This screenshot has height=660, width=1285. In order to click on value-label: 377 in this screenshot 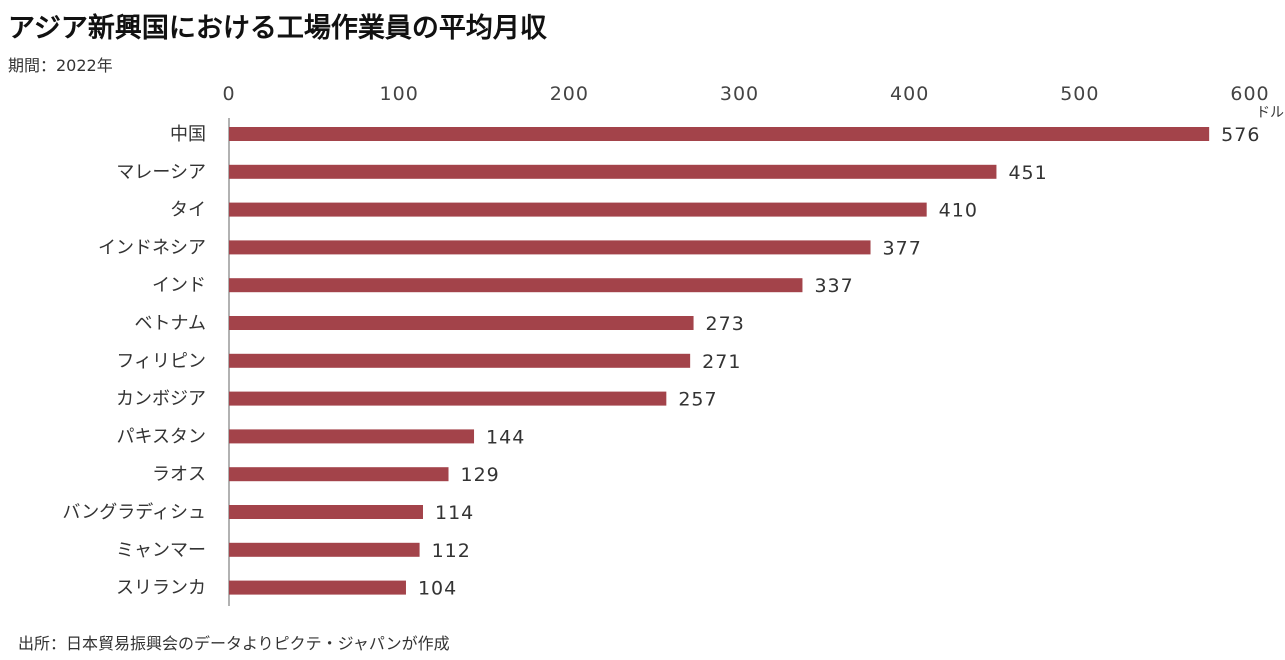, I will do `click(902, 248)`.